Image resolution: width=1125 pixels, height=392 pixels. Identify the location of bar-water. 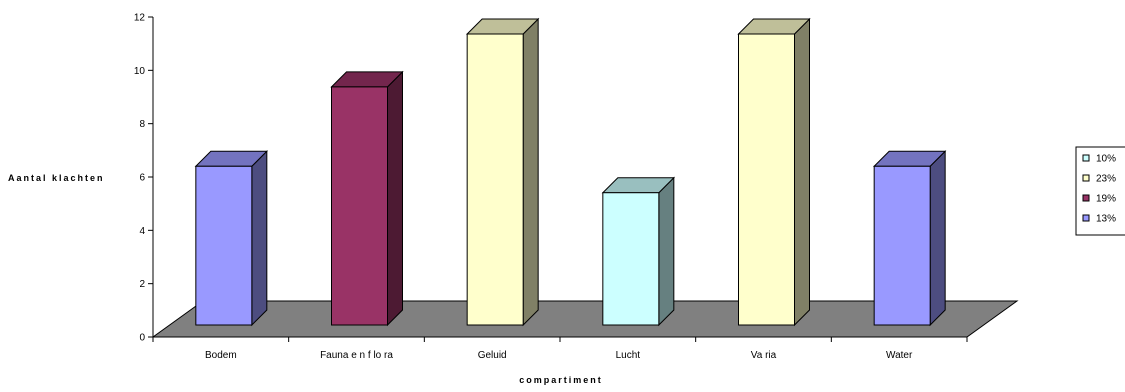
(909, 238).